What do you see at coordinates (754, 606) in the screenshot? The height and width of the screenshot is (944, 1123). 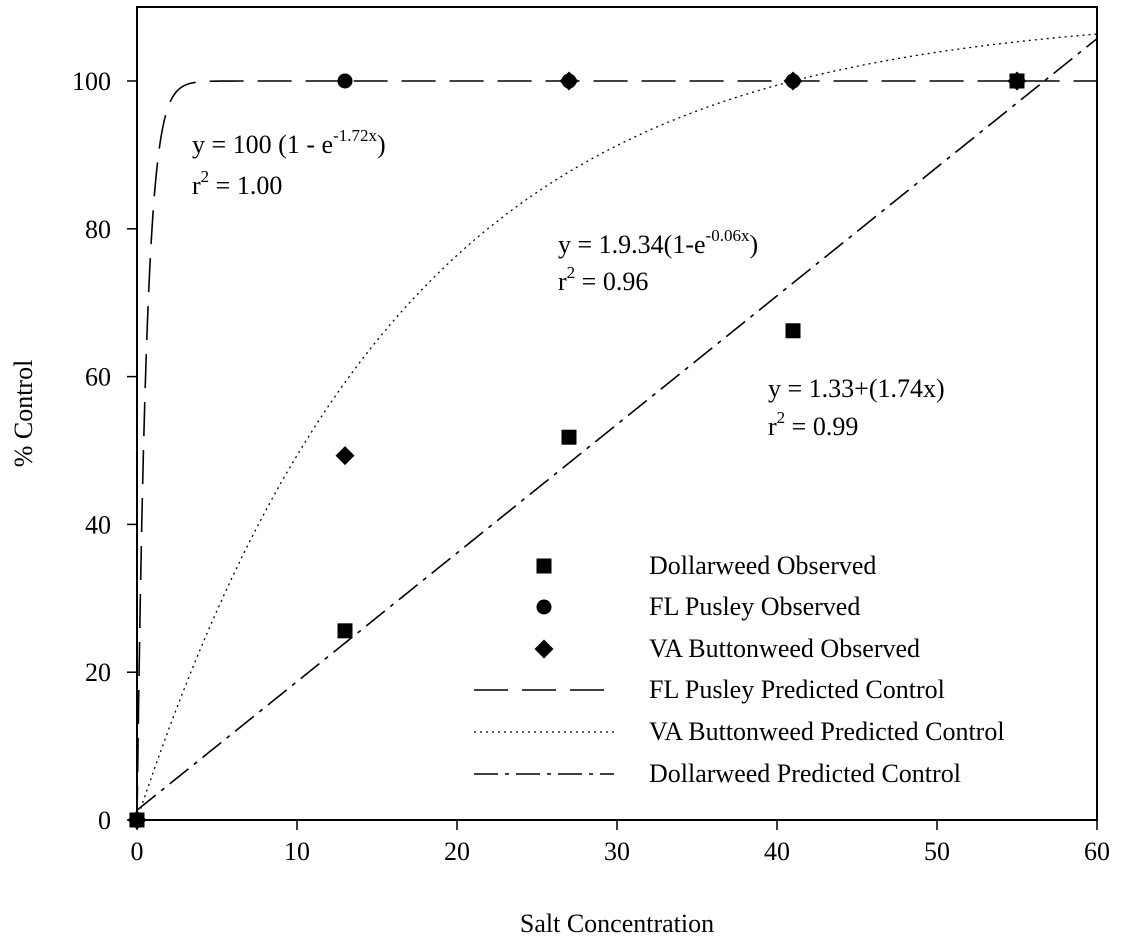 I see `legend-fl-pusley-observed-label: FL Pusley Observed` at bounding box center [754, 606].